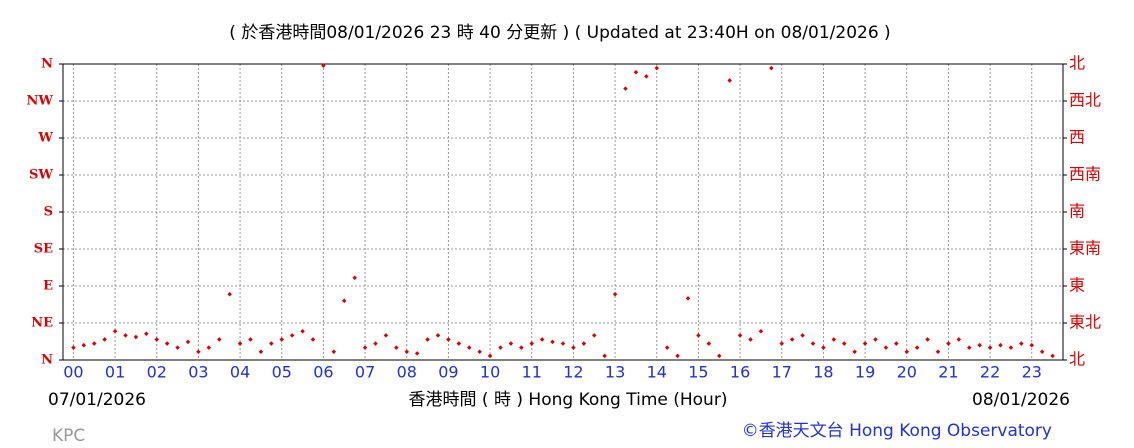 This screenshot has height=448, width=1134. Describe the element at coordinates (990, 372) in the screenshot. I see `x-tick-label: 22` at that location.